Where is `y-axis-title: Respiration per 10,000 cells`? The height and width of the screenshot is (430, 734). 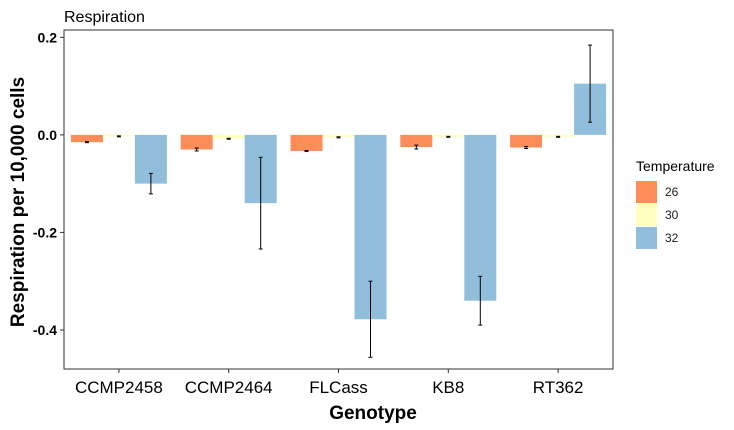
y-axis-title: Respiration per 10,000 cells is located at coordinates (18, 202).